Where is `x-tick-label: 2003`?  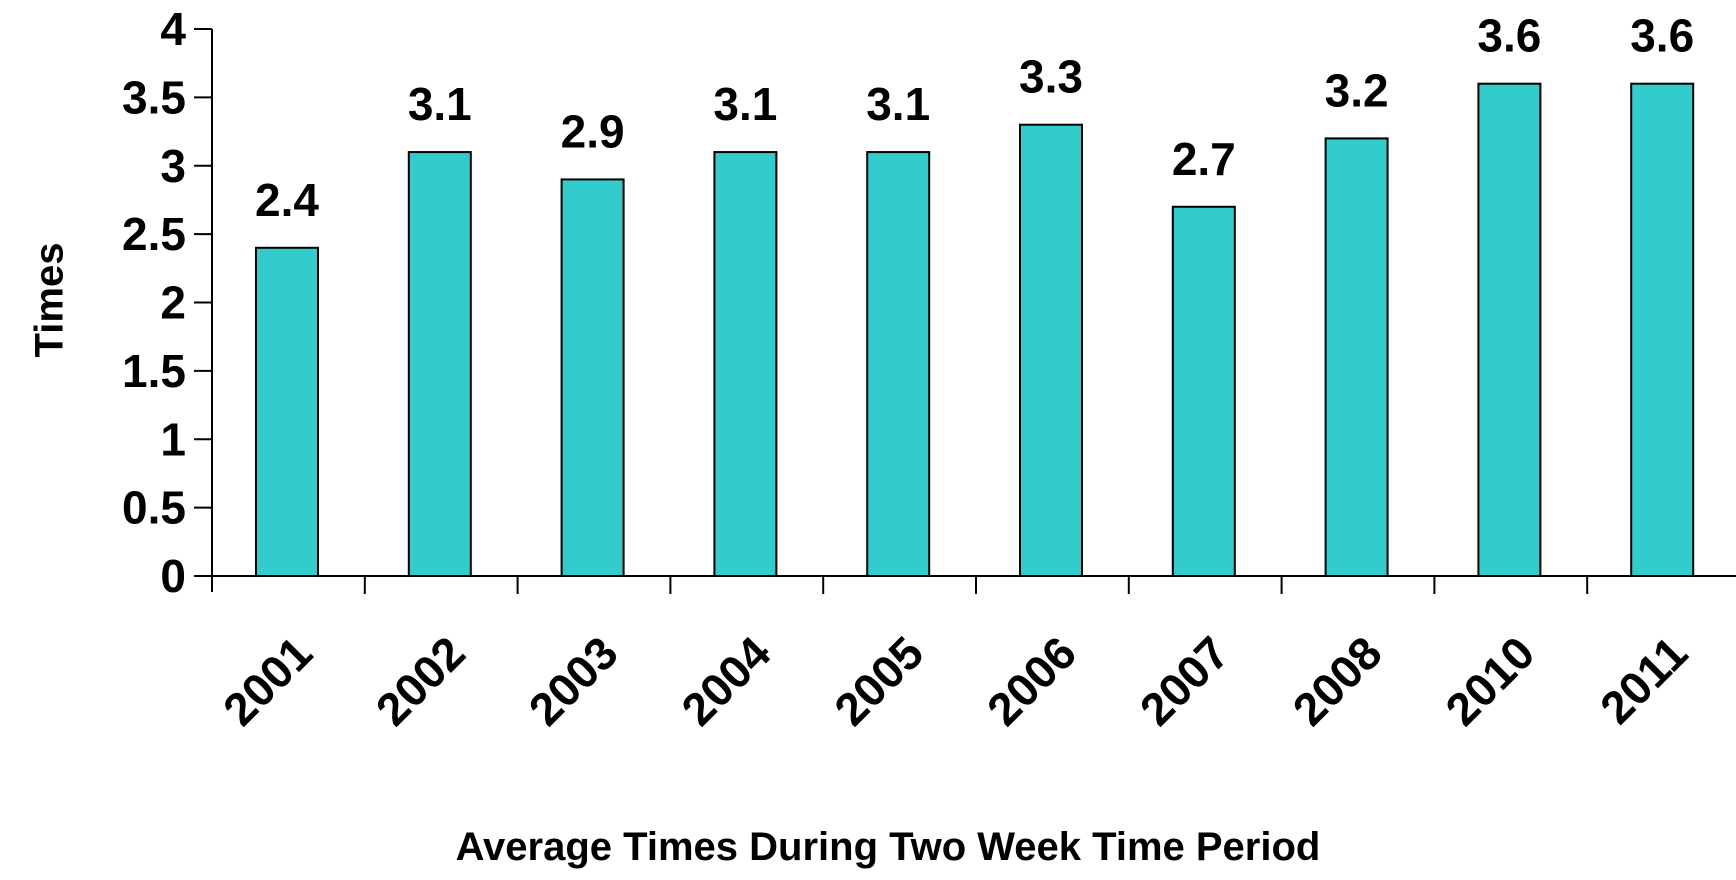 x-tick-label: 2003 is located at coordinates (573, 680).